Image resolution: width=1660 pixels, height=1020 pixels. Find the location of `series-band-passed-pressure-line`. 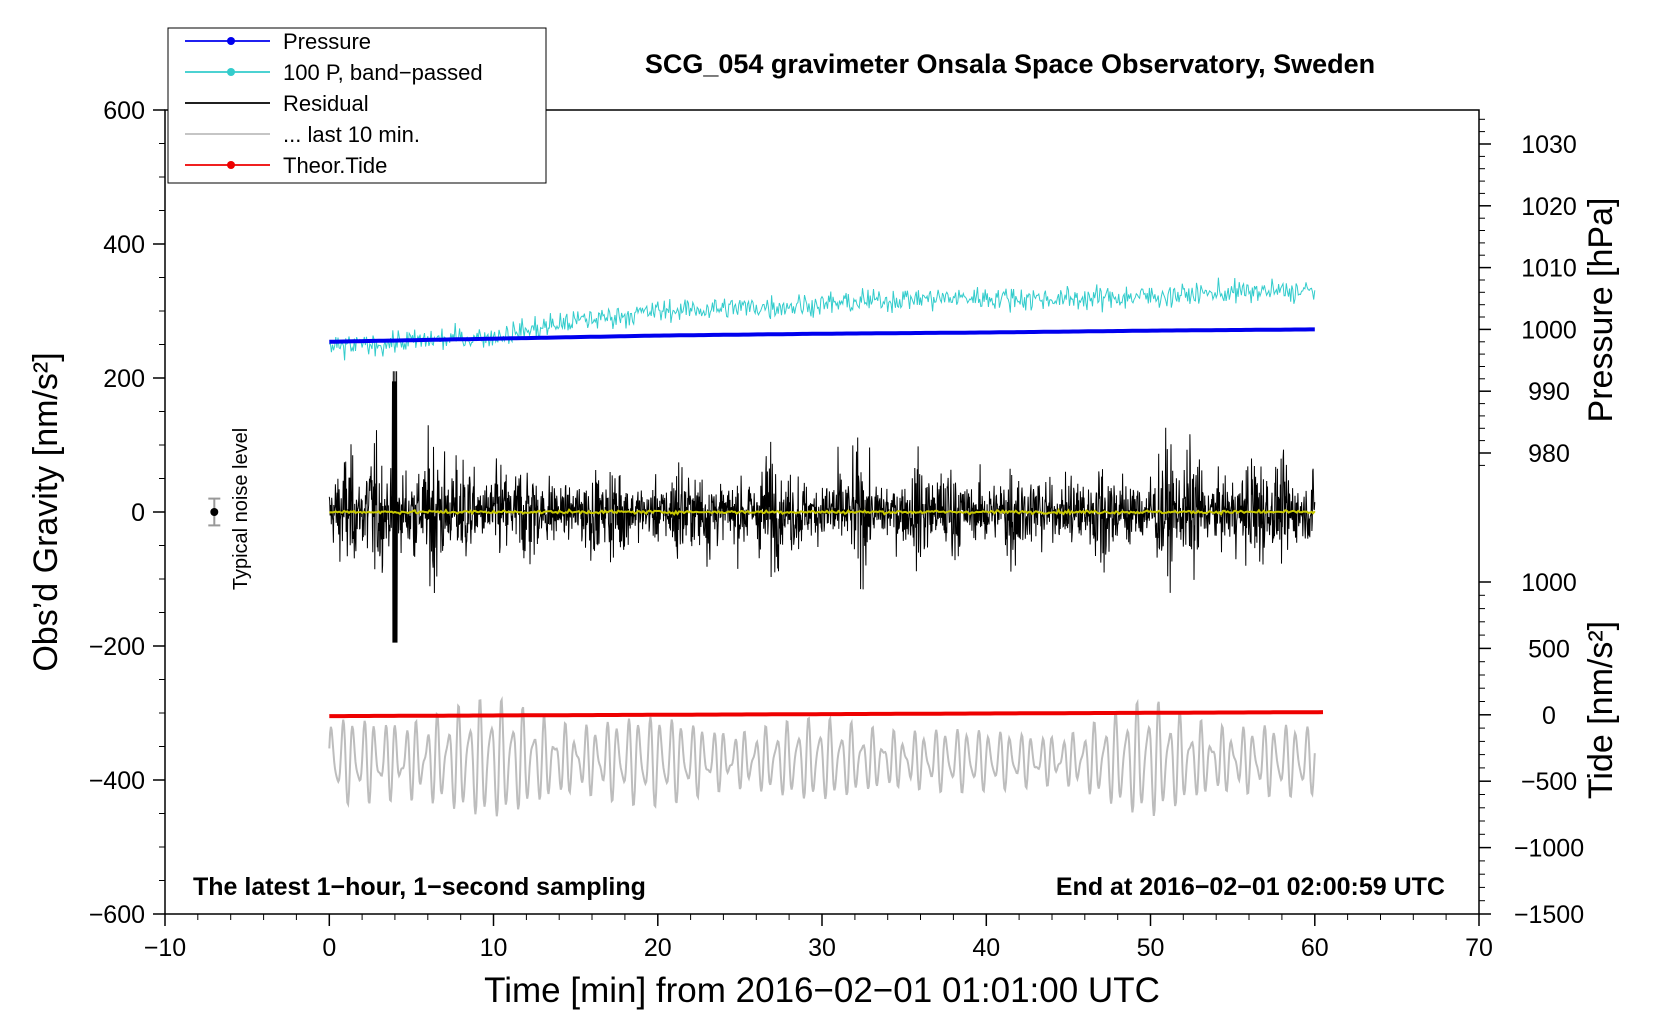

series-band-passed-pressure-line is located at coordinates (822, 319).